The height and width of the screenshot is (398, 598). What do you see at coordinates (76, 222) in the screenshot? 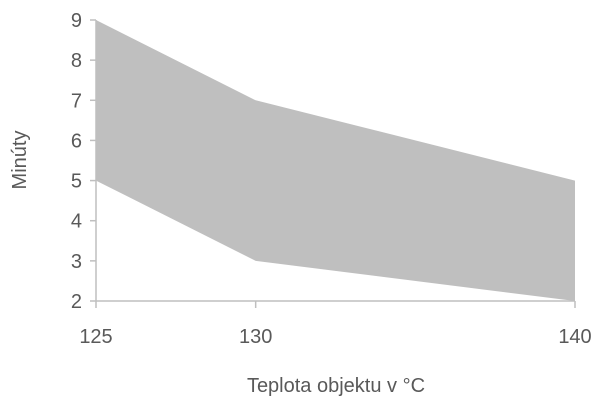
I see `y-tick-label: 4` at bounding box center [76, 222].